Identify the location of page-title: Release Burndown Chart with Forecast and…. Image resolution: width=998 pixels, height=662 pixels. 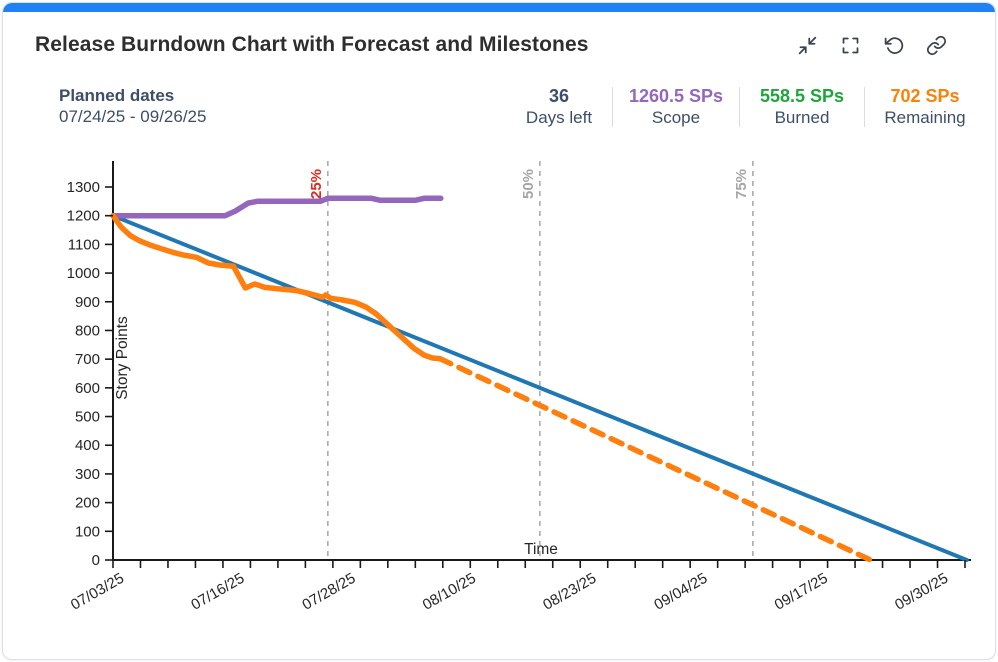
(312, 44).